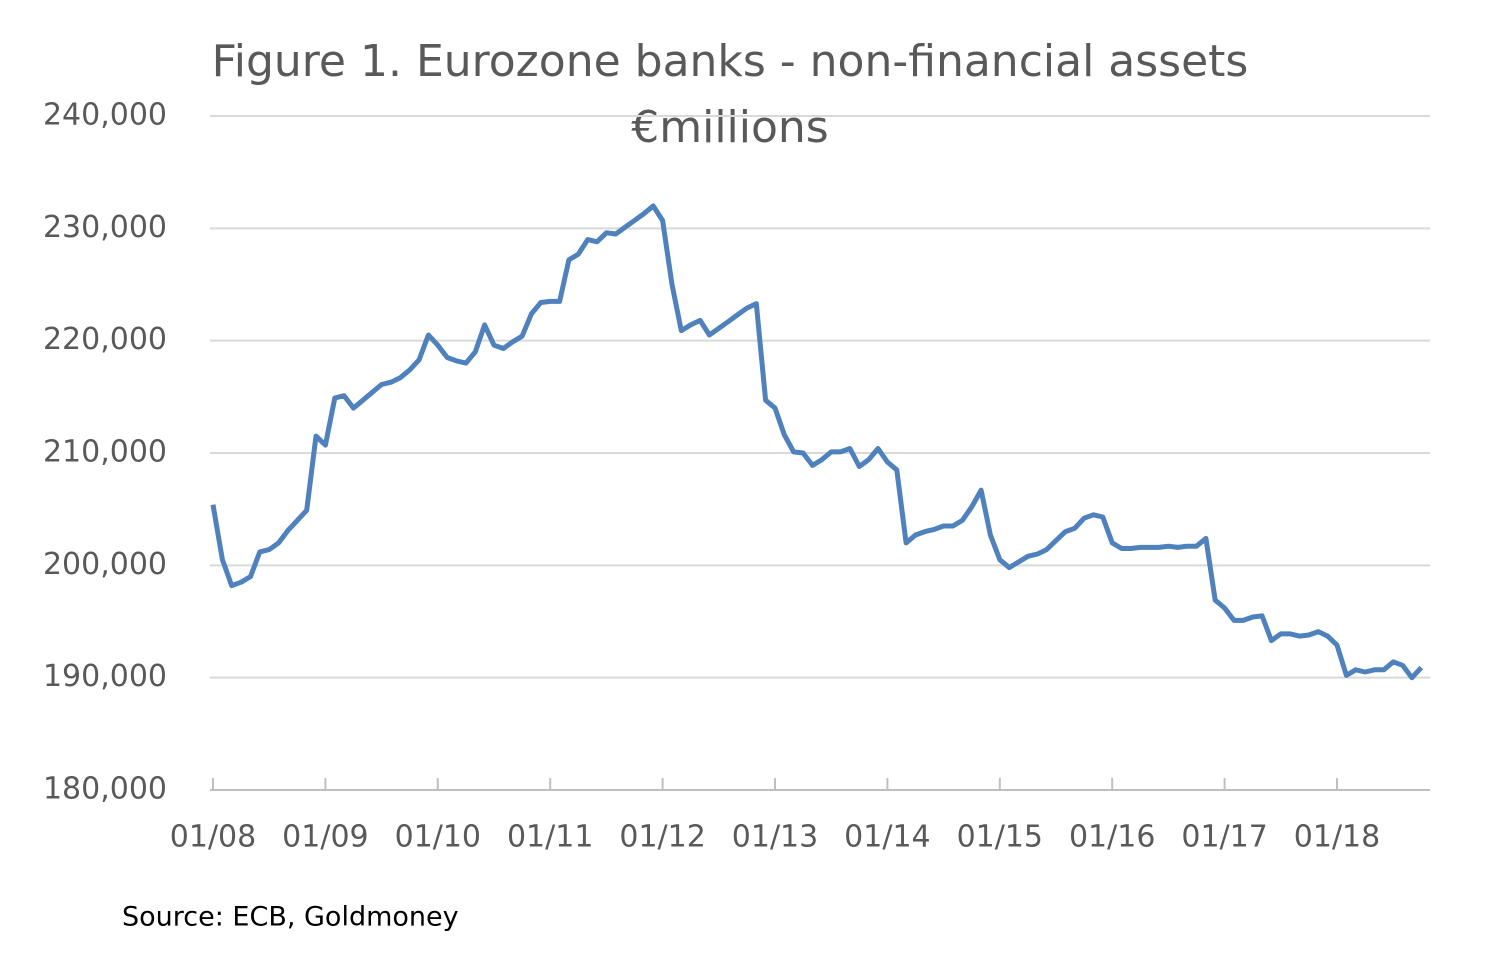 The image size is (1504, 960). Describe the element at coordinates (1337, 837) in the screenshot. I see `x-tick-label: 01/18` at that location.